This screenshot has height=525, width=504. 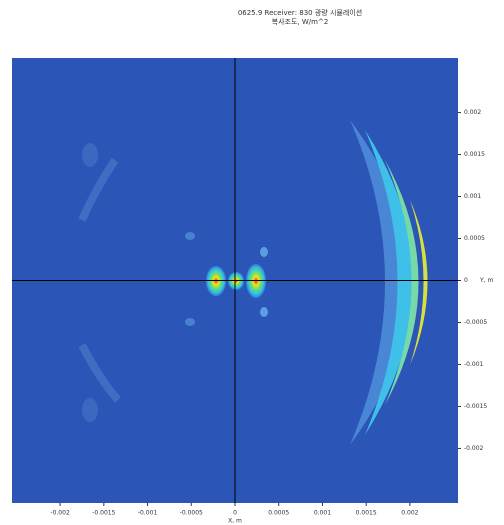 I want to click on y-tick-label: -0.0005, so click(x=475, y=322).